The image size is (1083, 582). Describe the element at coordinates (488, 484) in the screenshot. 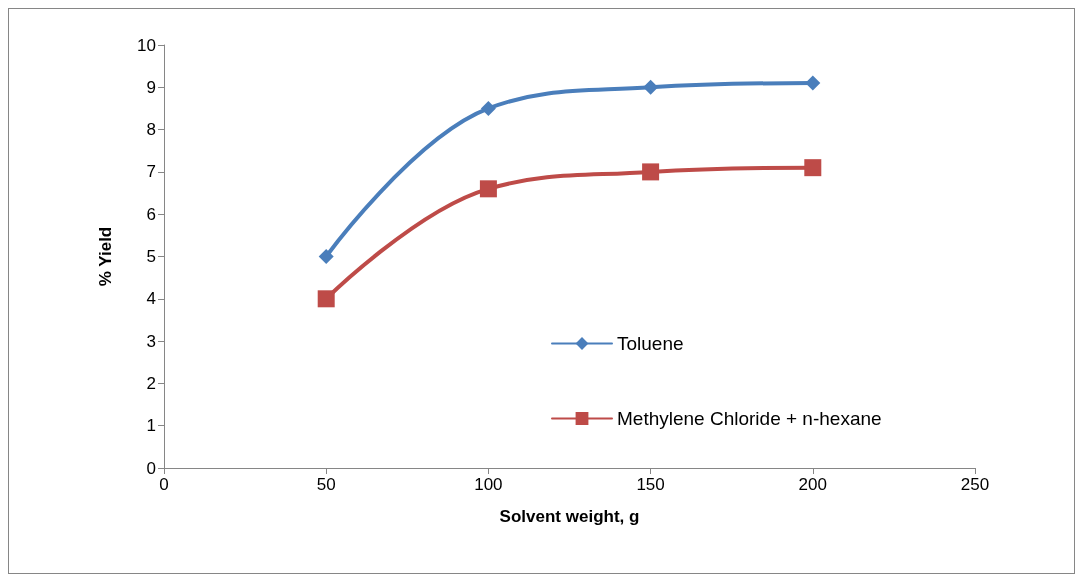

I see `x-tick-label: 100` at that location.